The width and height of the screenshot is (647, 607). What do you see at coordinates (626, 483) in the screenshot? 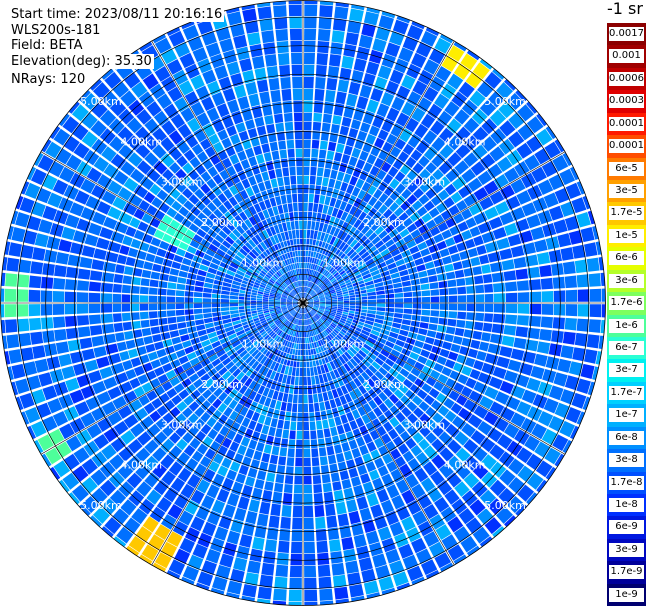
I see `legend-swatch: 1.7e-8` at bounding box center [626, 483].